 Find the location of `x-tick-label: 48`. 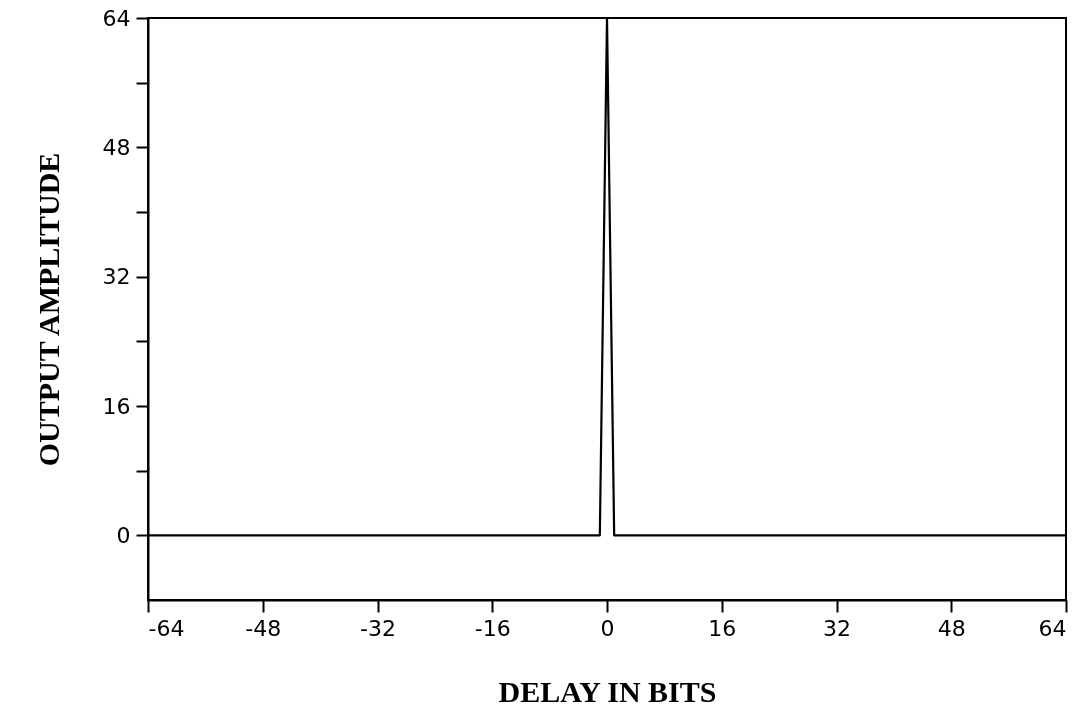

x-tick-label: 48 is located at coordinates (951, 628).